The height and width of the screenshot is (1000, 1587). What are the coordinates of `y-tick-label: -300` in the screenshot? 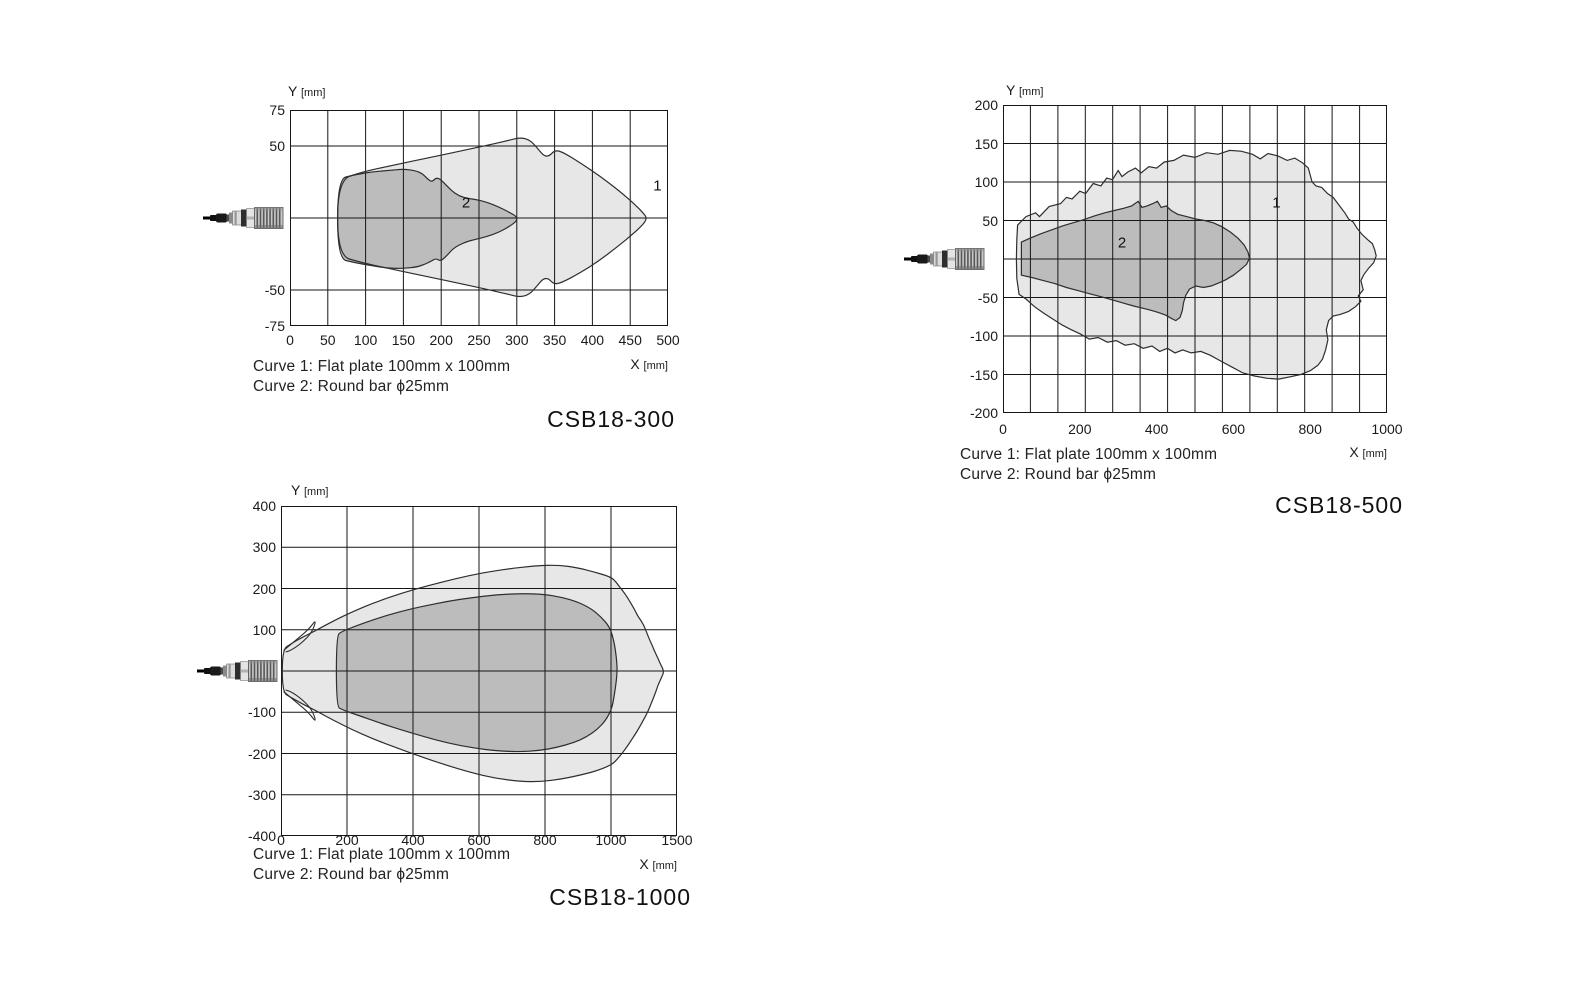 It's located at (261, 794).